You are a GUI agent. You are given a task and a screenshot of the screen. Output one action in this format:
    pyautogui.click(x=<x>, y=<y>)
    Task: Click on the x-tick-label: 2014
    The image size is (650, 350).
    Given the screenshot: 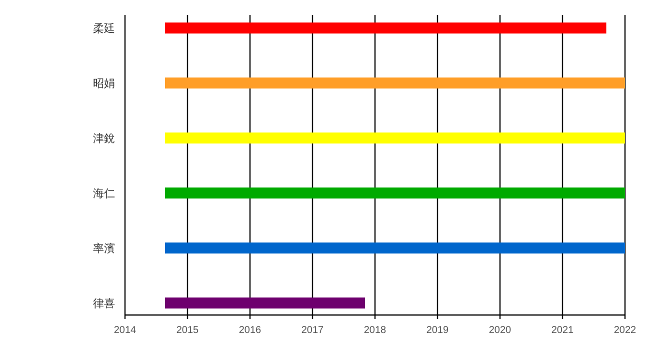 What is the action you would take?
    pyautogui.click(x=125, y=330)
    